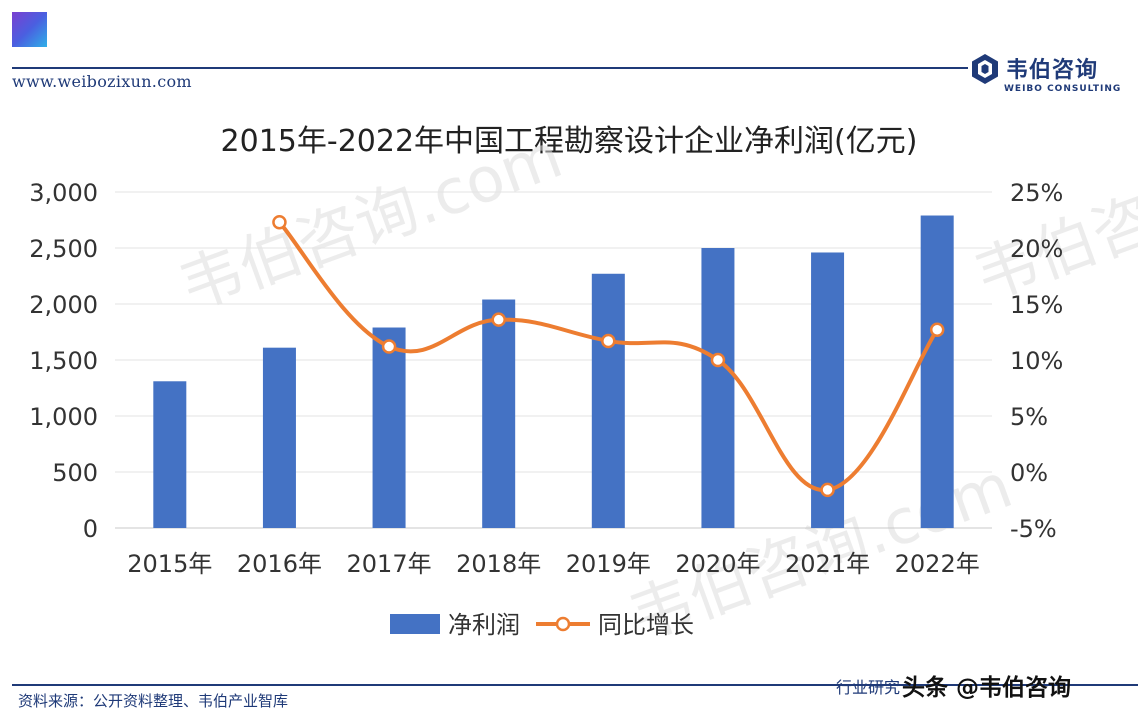  Describe the element at coordinates (1036, 361) in the screenshot. I see `y-right-tick-label: 10%` at that location.